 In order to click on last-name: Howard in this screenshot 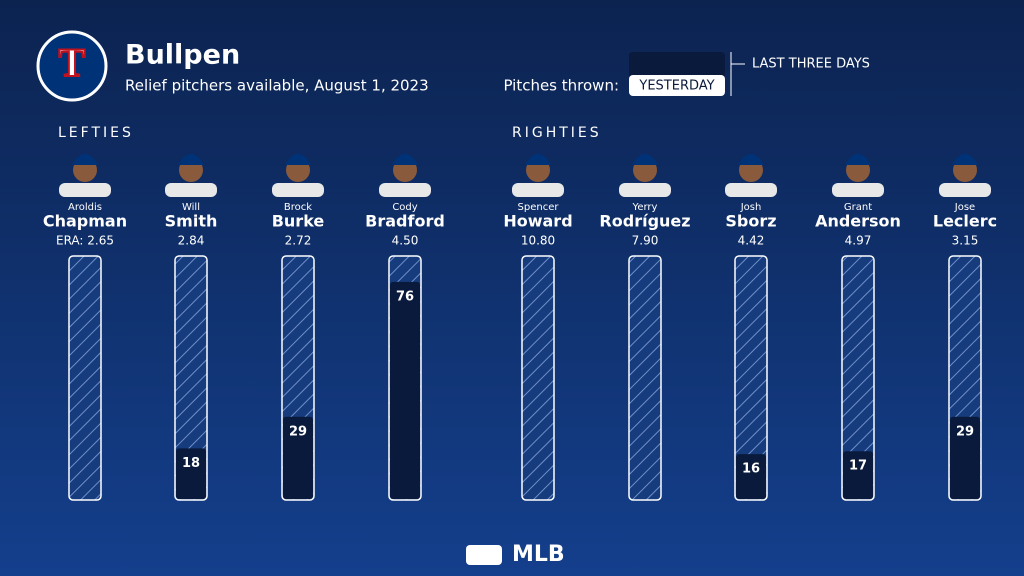, I will do `click(537, 221)`.